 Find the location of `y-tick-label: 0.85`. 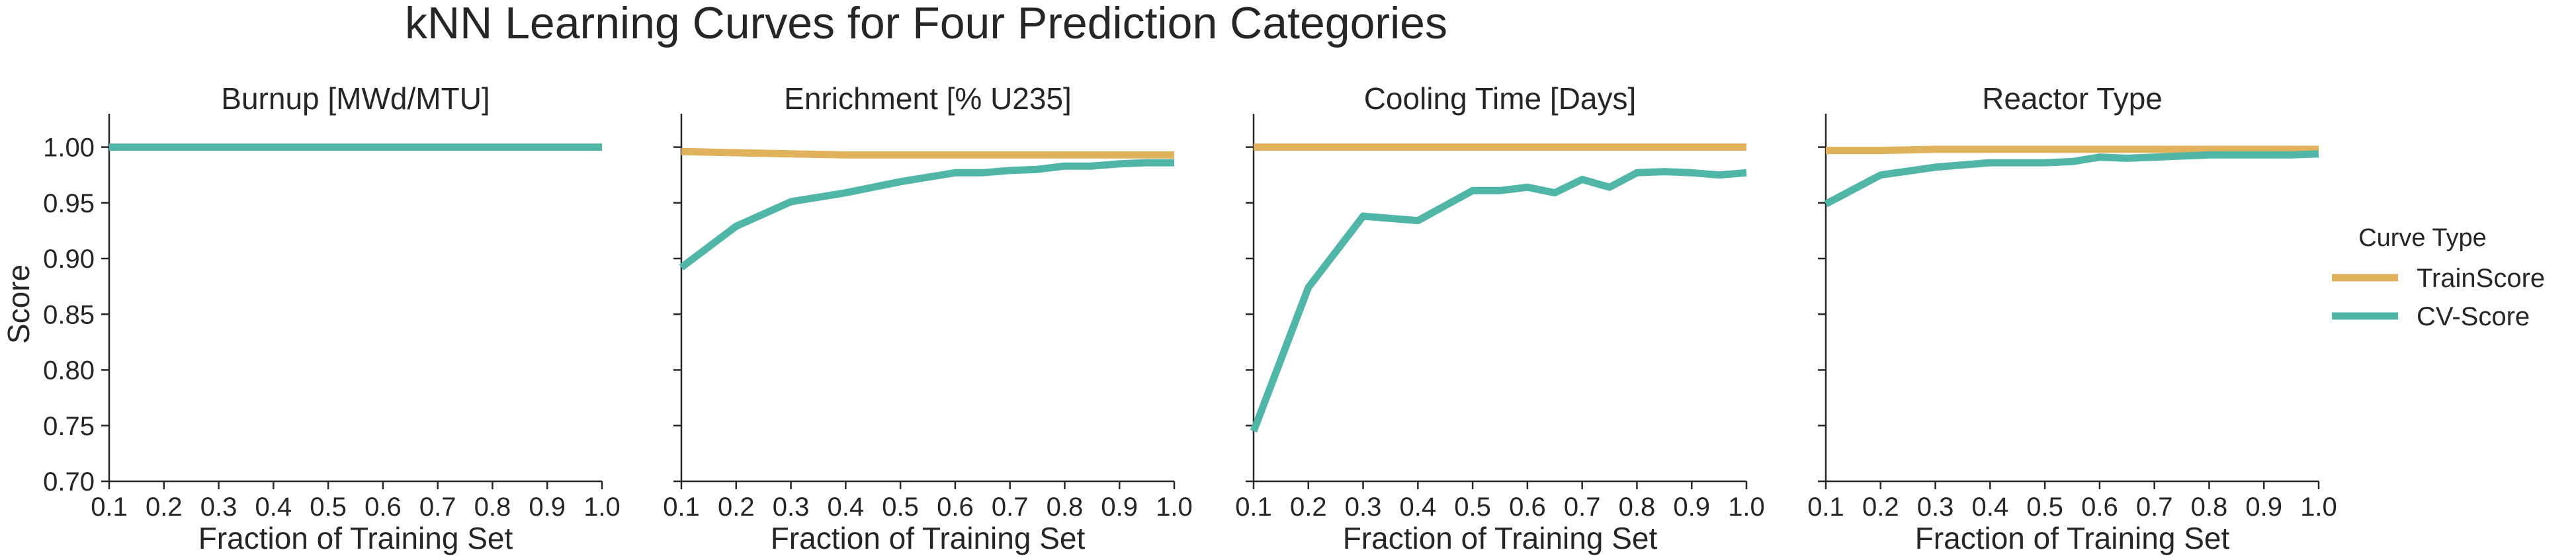

y-tick-label: 0.85 is located at coordinates (69, 314).